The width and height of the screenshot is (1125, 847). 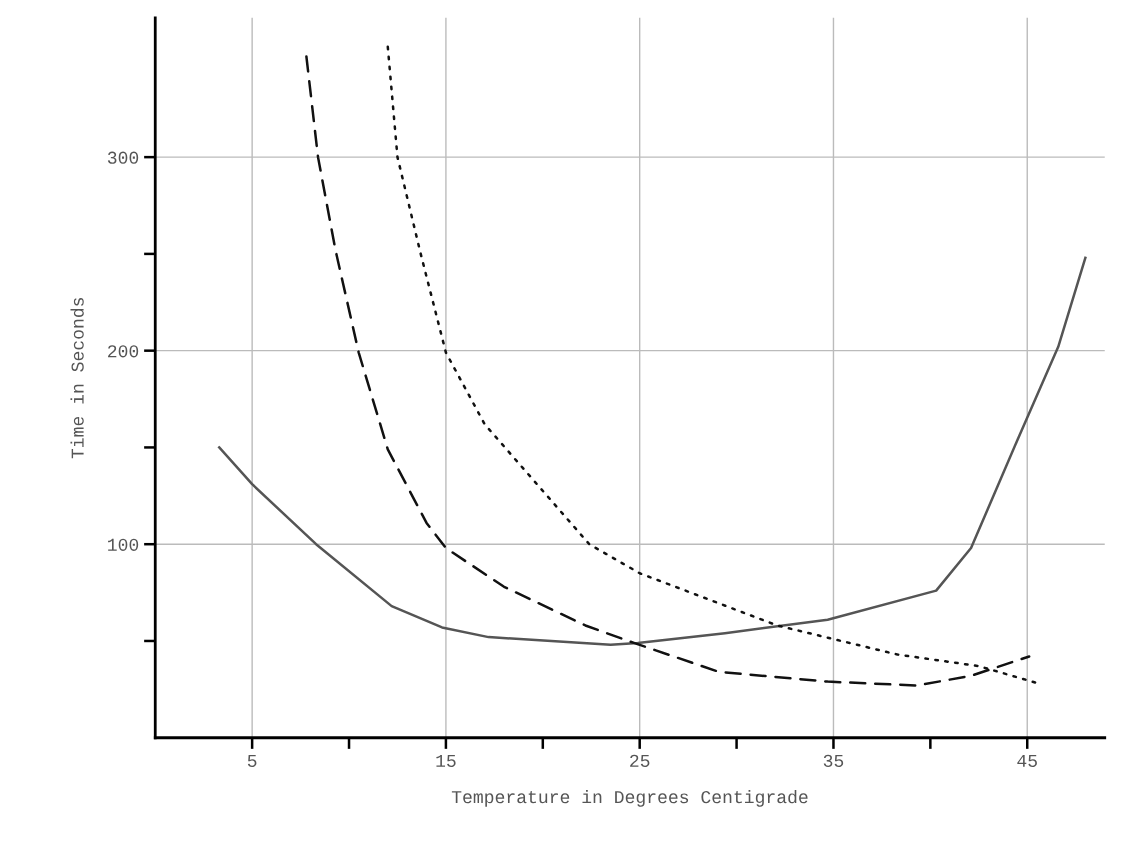 I want to click on x-tick-label: 35, so click(x=833, y=760).